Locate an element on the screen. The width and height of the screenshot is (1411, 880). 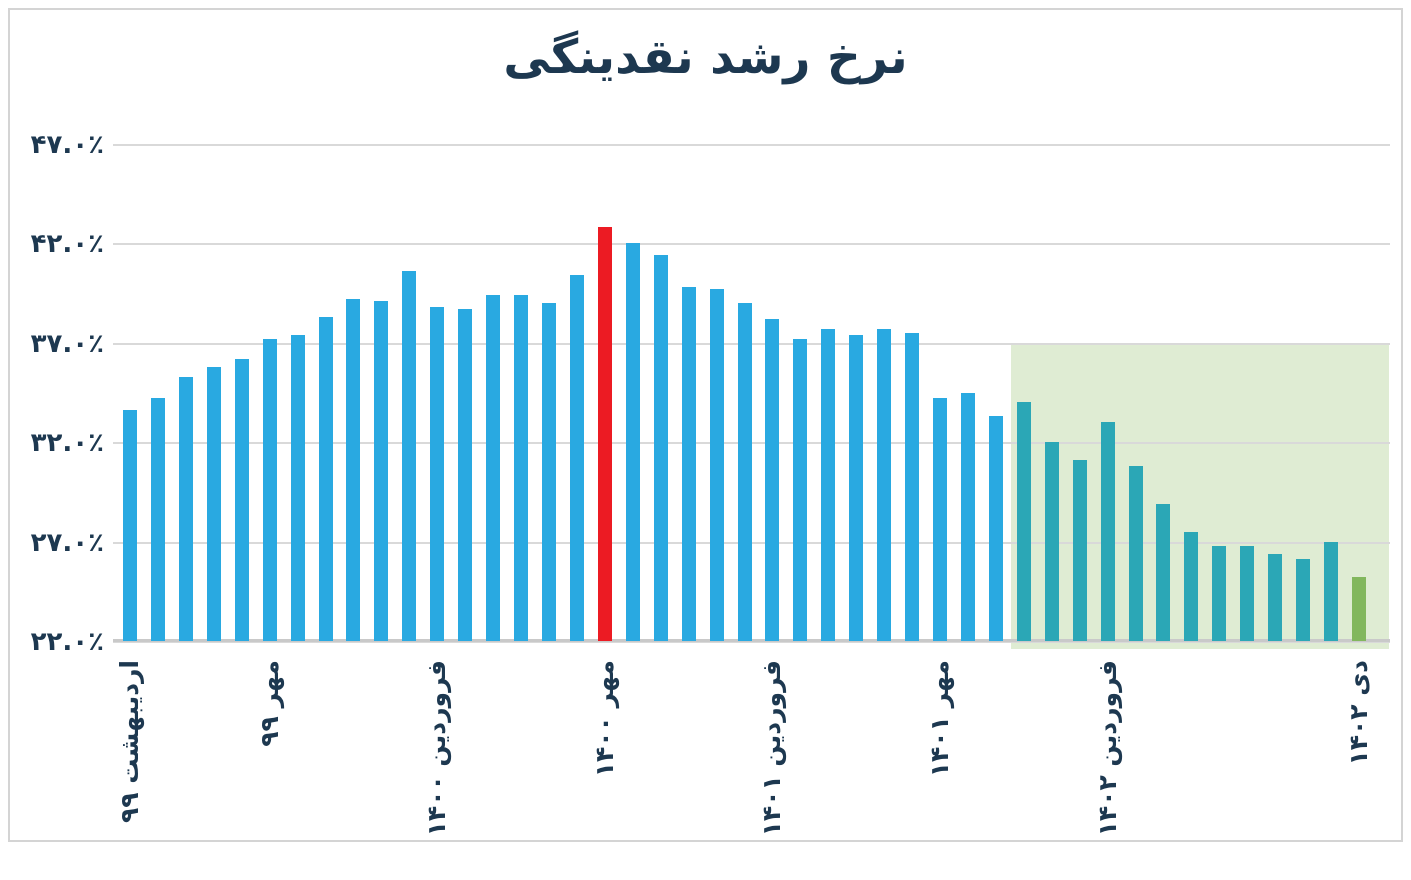
x-axis-line is located at coordinates (751, 640).